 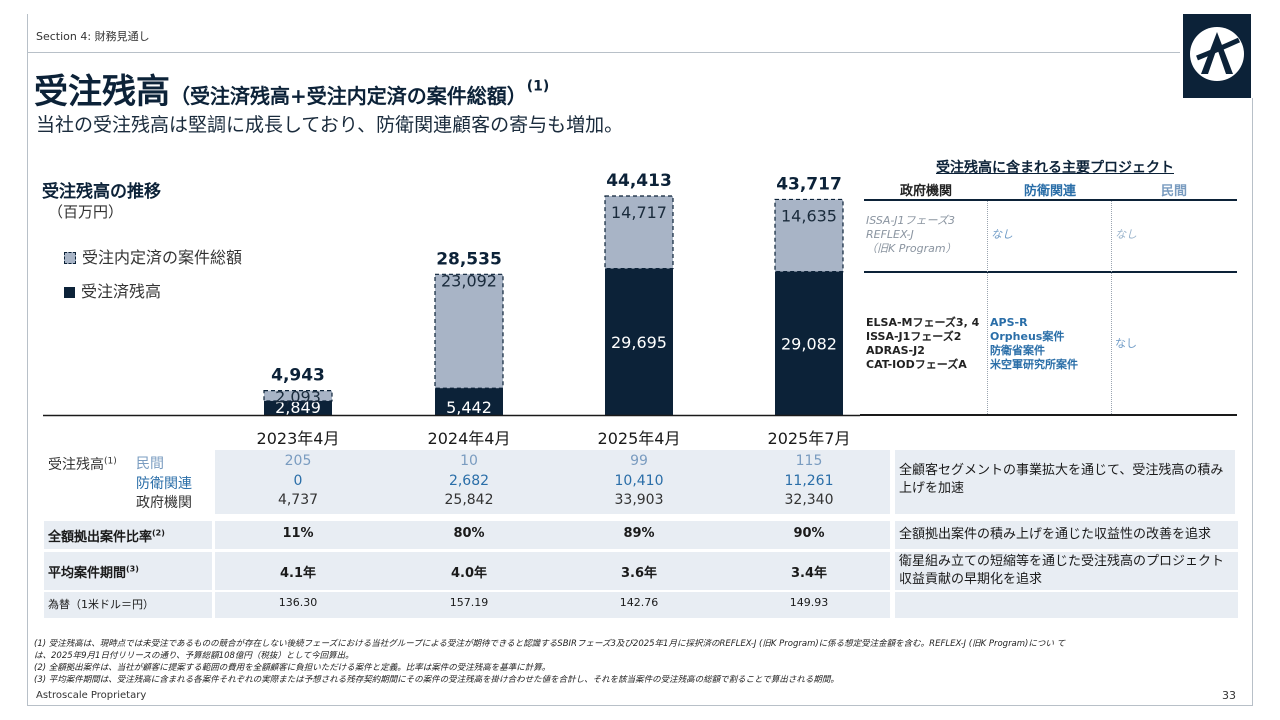 What do you see at coordinates (639, 500) in the screenshot?
I see `breakdown-cell: 33,903` at bounding box center [639, 500].